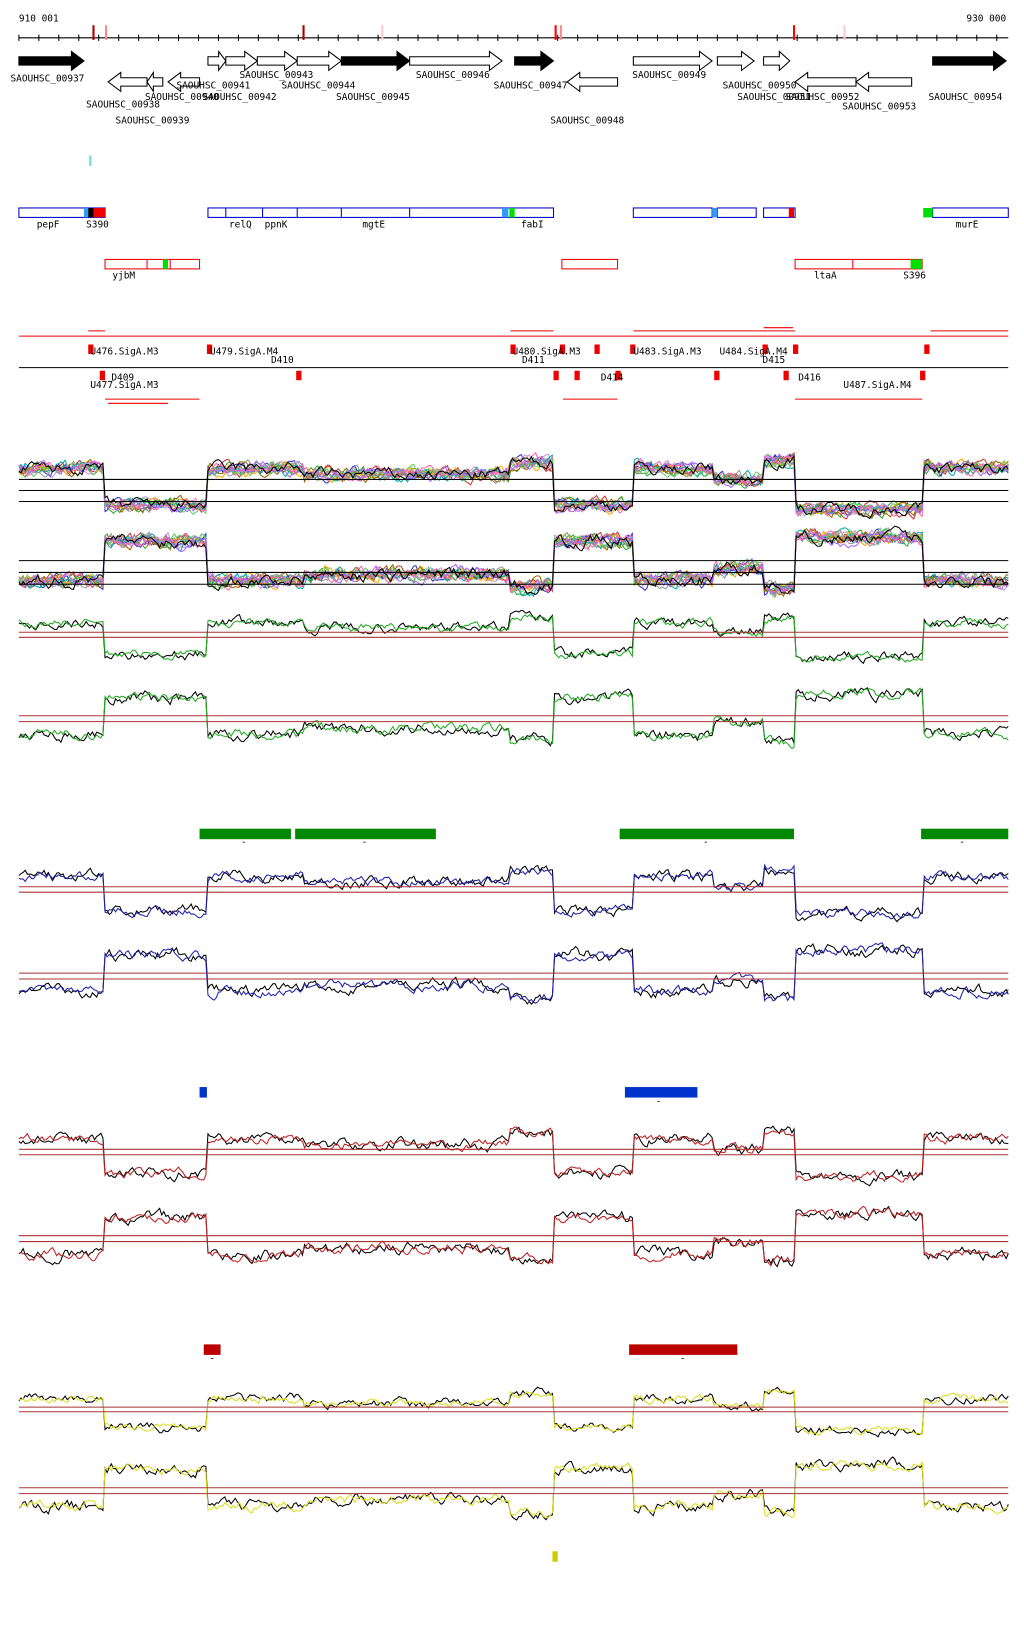 The height and width of the screenshot is (1640, 1024). Describe the element at coordinates (753, 351) in the screenshot. I see `label: U484.SigA.M4` at that location.